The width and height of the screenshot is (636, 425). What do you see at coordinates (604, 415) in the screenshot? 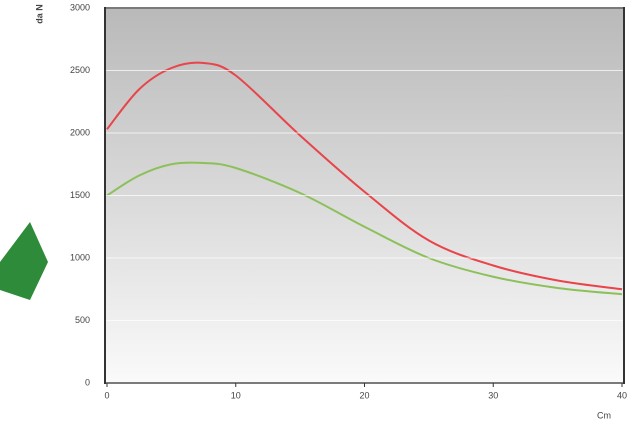
I see `x-axis-label: Cm` at bounding box center [604, 415].